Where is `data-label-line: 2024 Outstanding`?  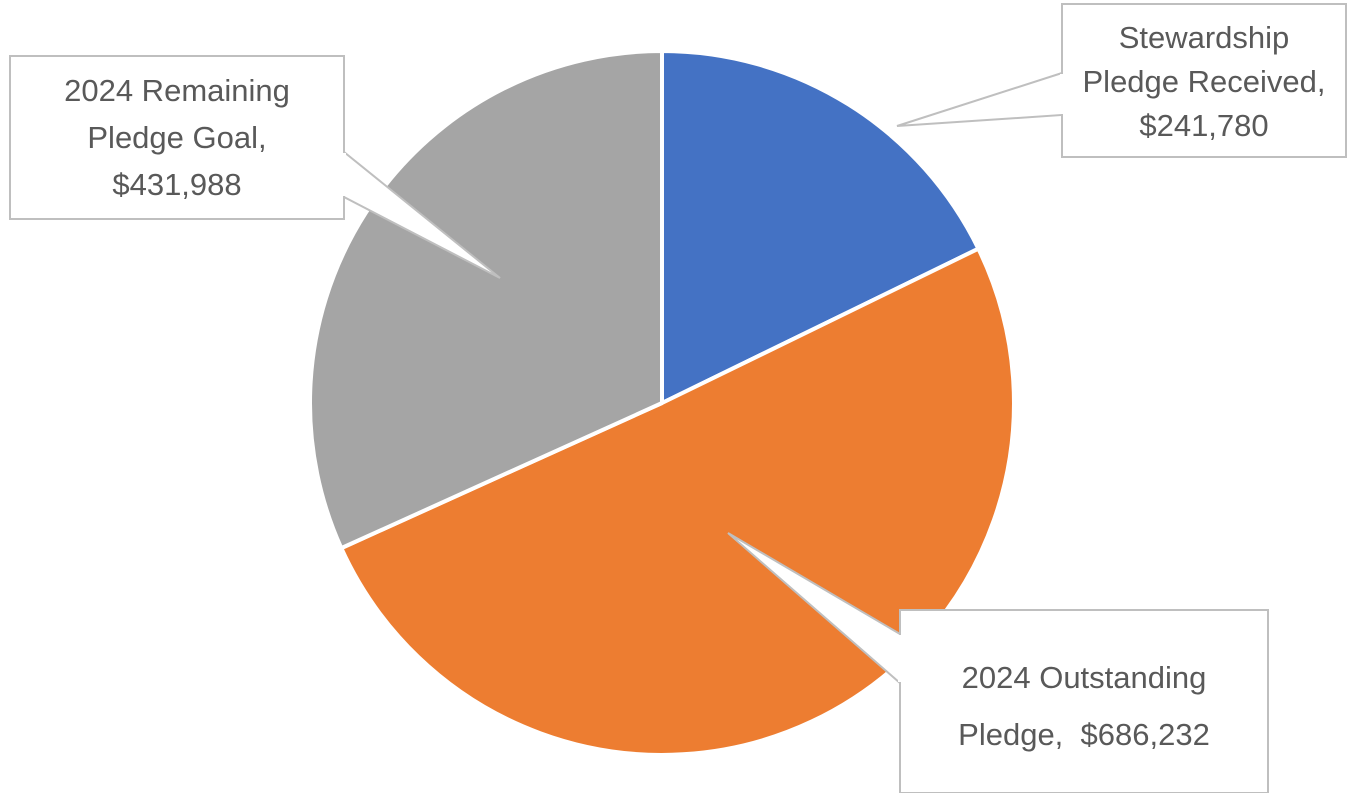 data-label-line: 2024 Outstanding is located at coordinates (1084, 677).